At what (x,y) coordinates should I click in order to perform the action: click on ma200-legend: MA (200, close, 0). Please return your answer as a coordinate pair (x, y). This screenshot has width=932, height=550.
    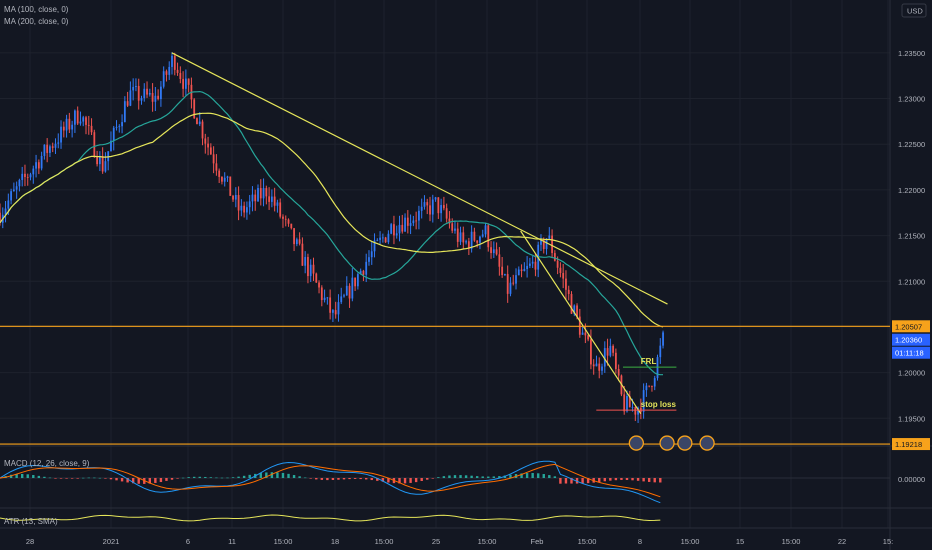
    Looking at the image, I should click on (36, 21).